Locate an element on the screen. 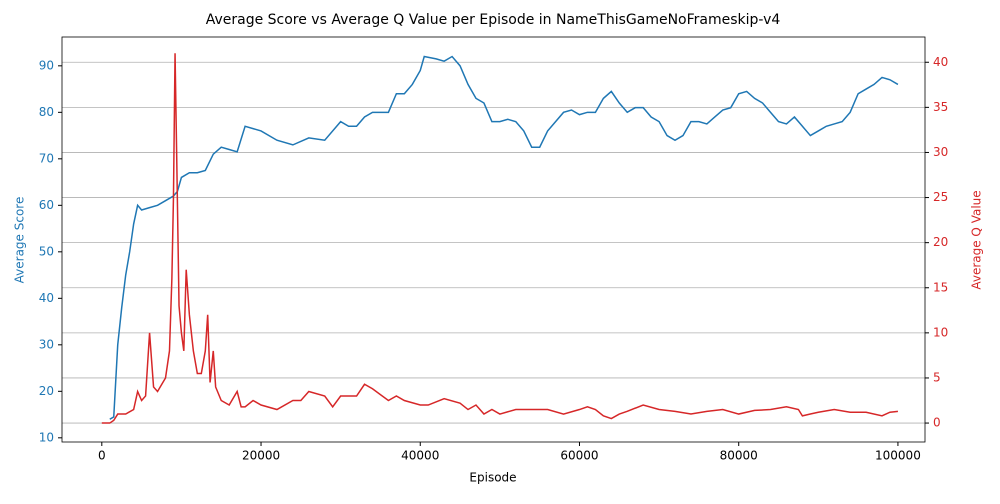 This screenshot has width=1000, height=504. x-tick-label: 40000 is located at coordinates (420, 456).